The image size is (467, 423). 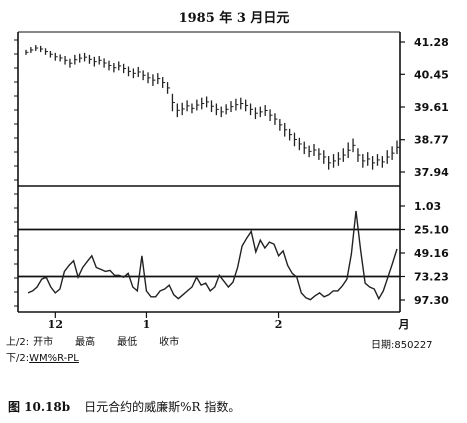 What do you see at coordinates (431, 140) in the screenshot?
I see `price-y-tick-label: 38.77` at bounding box center [431, 140].